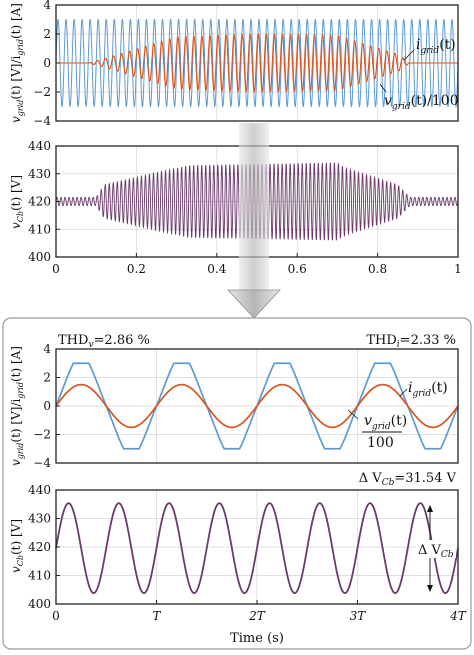 This screenshot has height=655, width=474. Describe the element at coordinates (104, 341) in the screenshot. I see `thd-v-annotation: THDv=2.86 %` at that location.